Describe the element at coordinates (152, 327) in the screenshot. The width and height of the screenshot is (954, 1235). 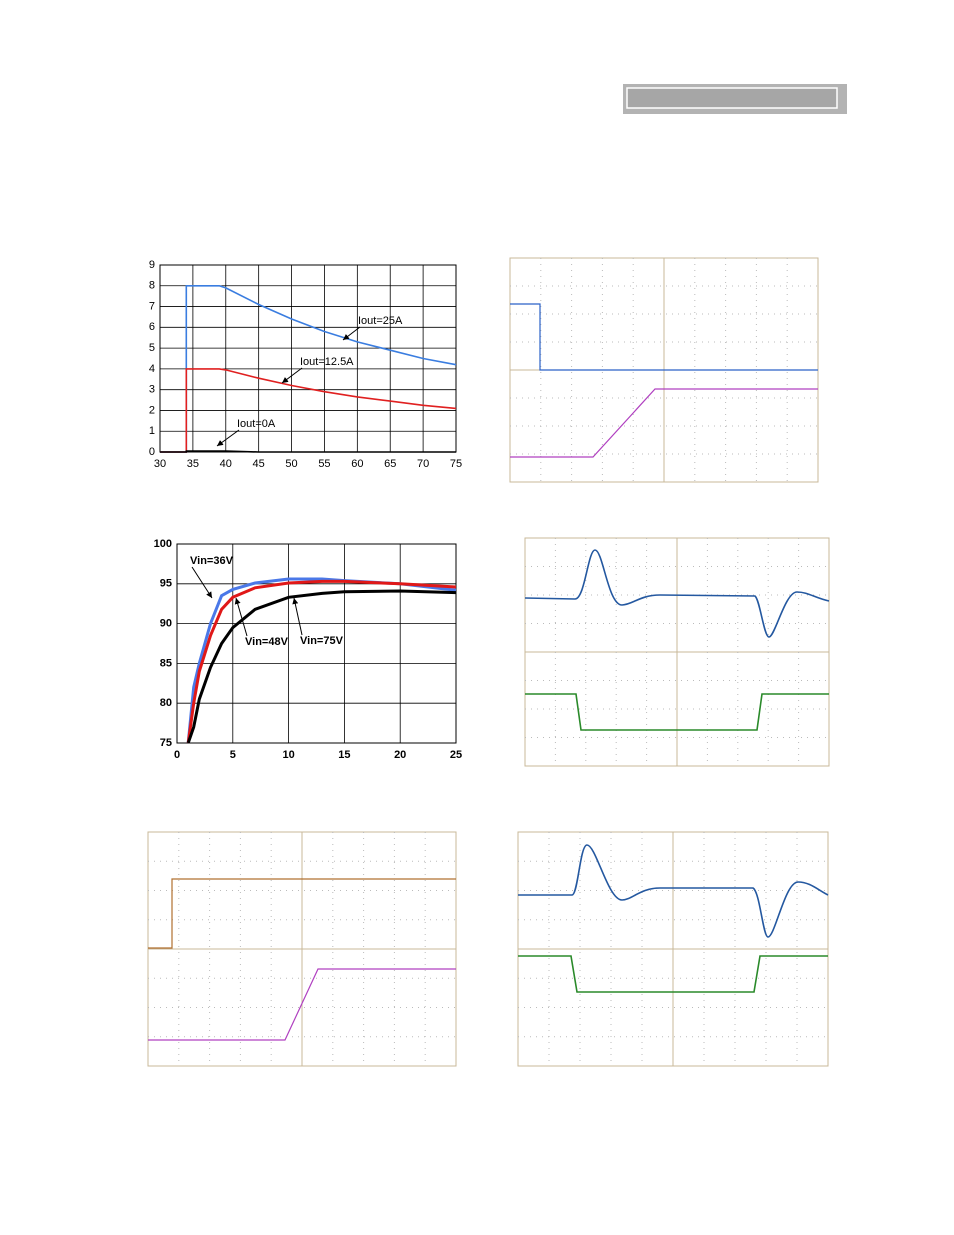
I see `y-tick-label: 6` at that location.